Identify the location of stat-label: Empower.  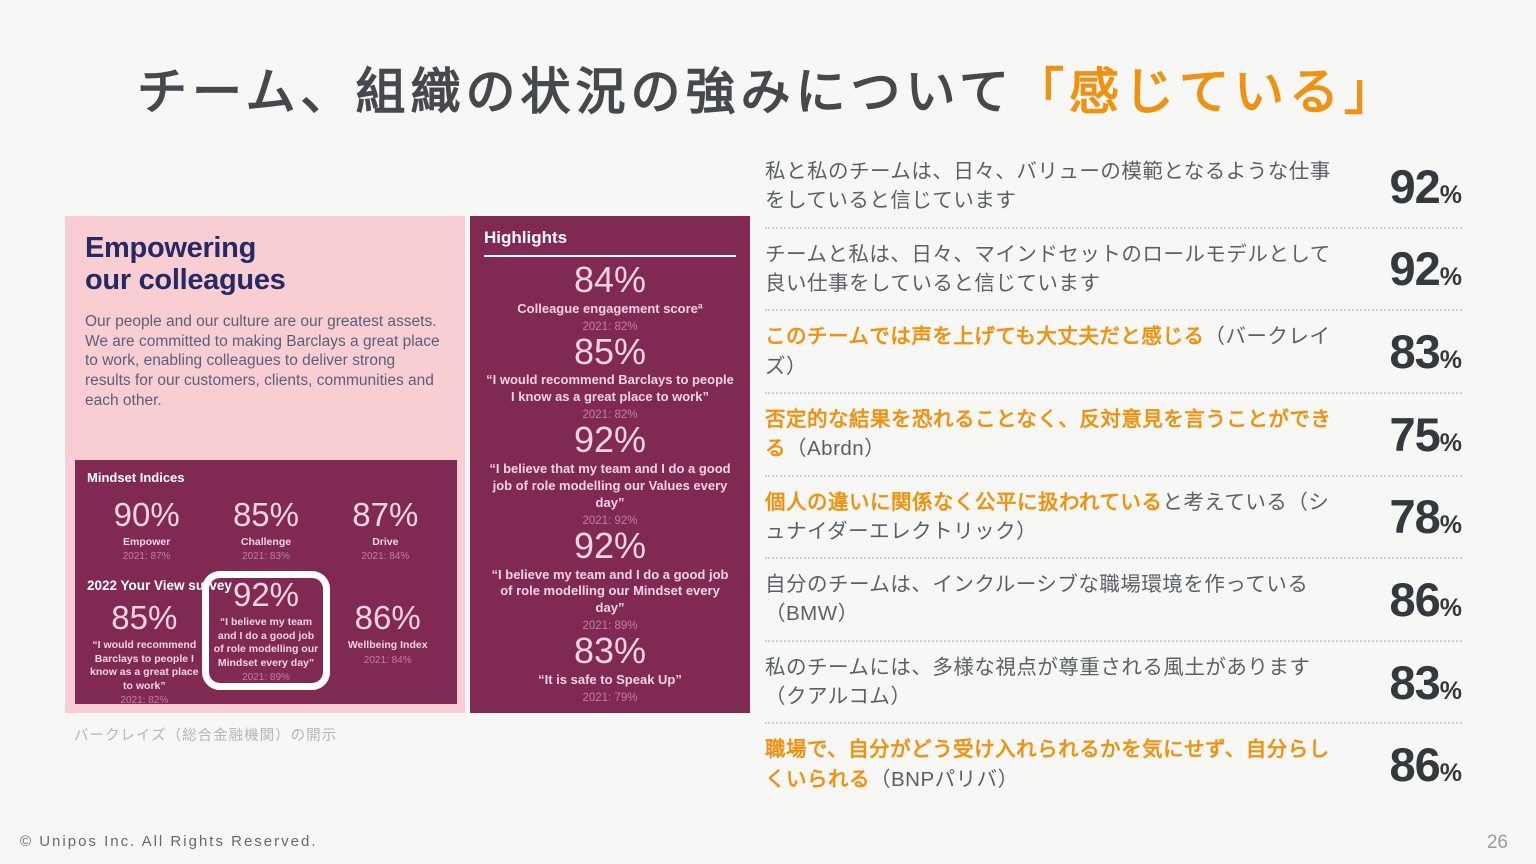
(147, 541).